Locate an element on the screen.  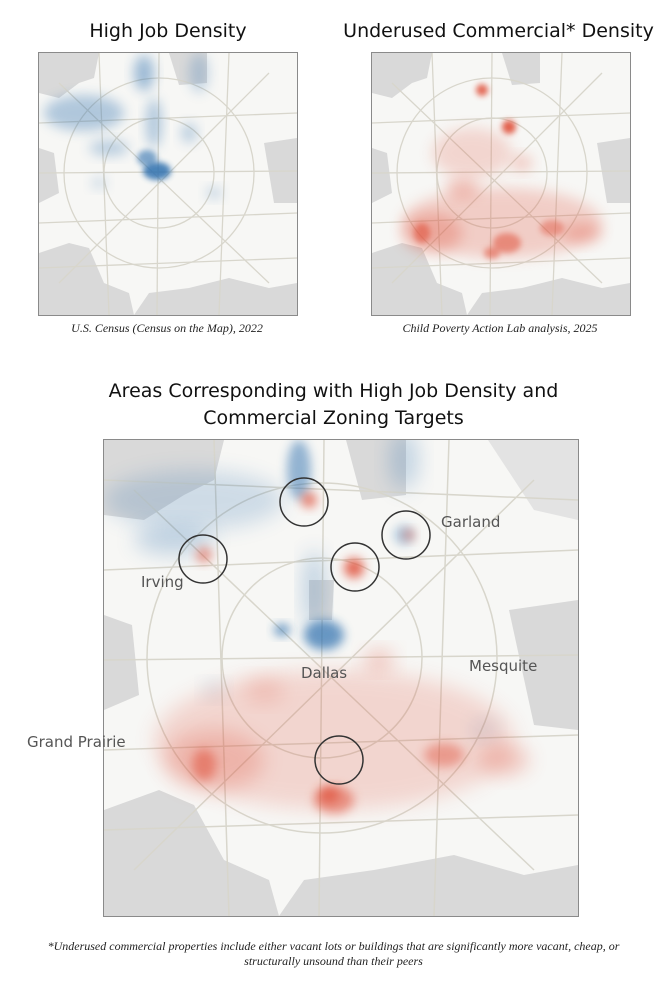
outside-area-east is located at coordinates (543, 665).